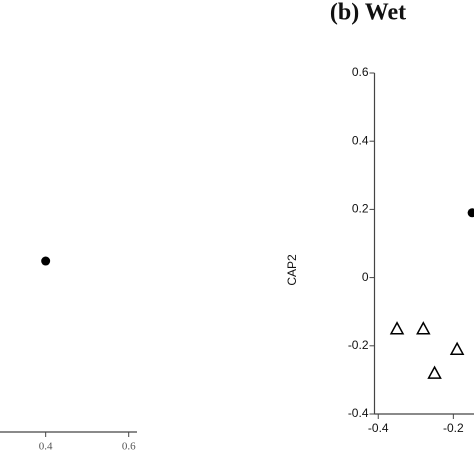 The width and height of the screenshot is (474, 474). Describe the element at coordinates (129, 447) in the screenshot. I see `x-tick-label: 0.6` at that location.